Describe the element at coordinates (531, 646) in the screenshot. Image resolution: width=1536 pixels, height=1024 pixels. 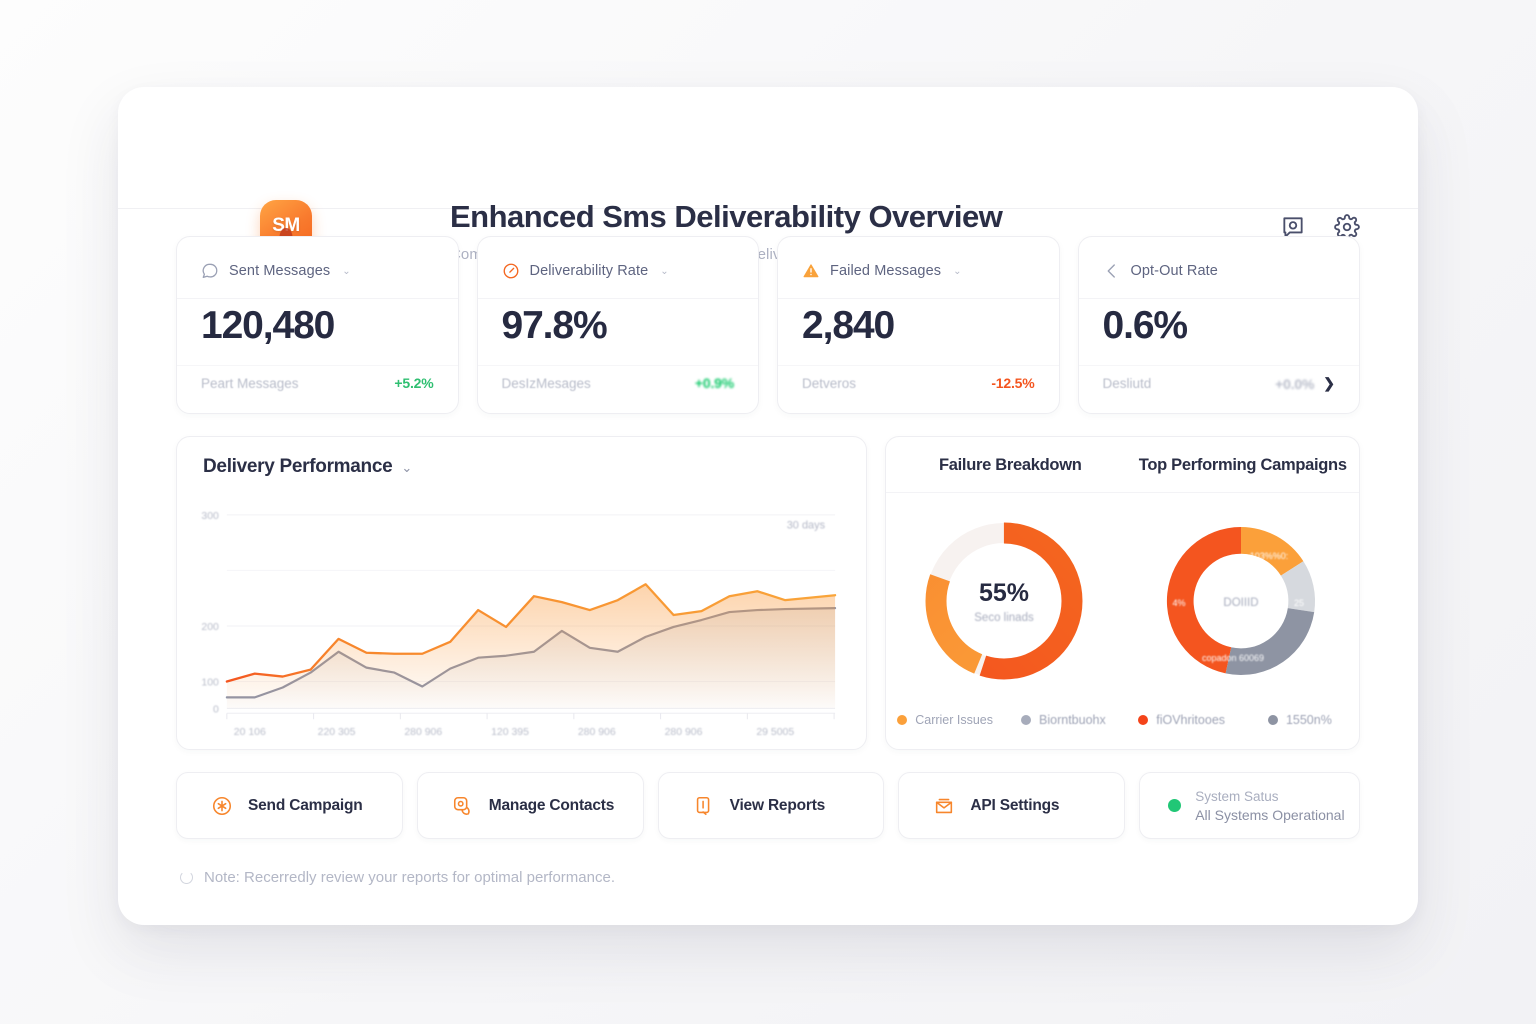
I see `series-area-delivered` at that location.